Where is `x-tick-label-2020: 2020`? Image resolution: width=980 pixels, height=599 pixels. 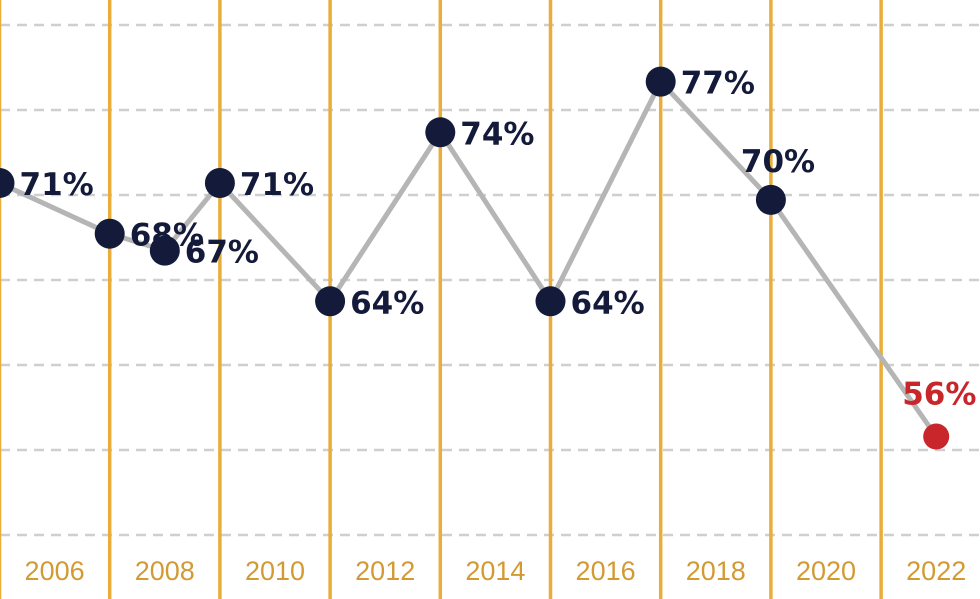
x-tick-label-2020: 2020 is located at coordinates (826, 571).